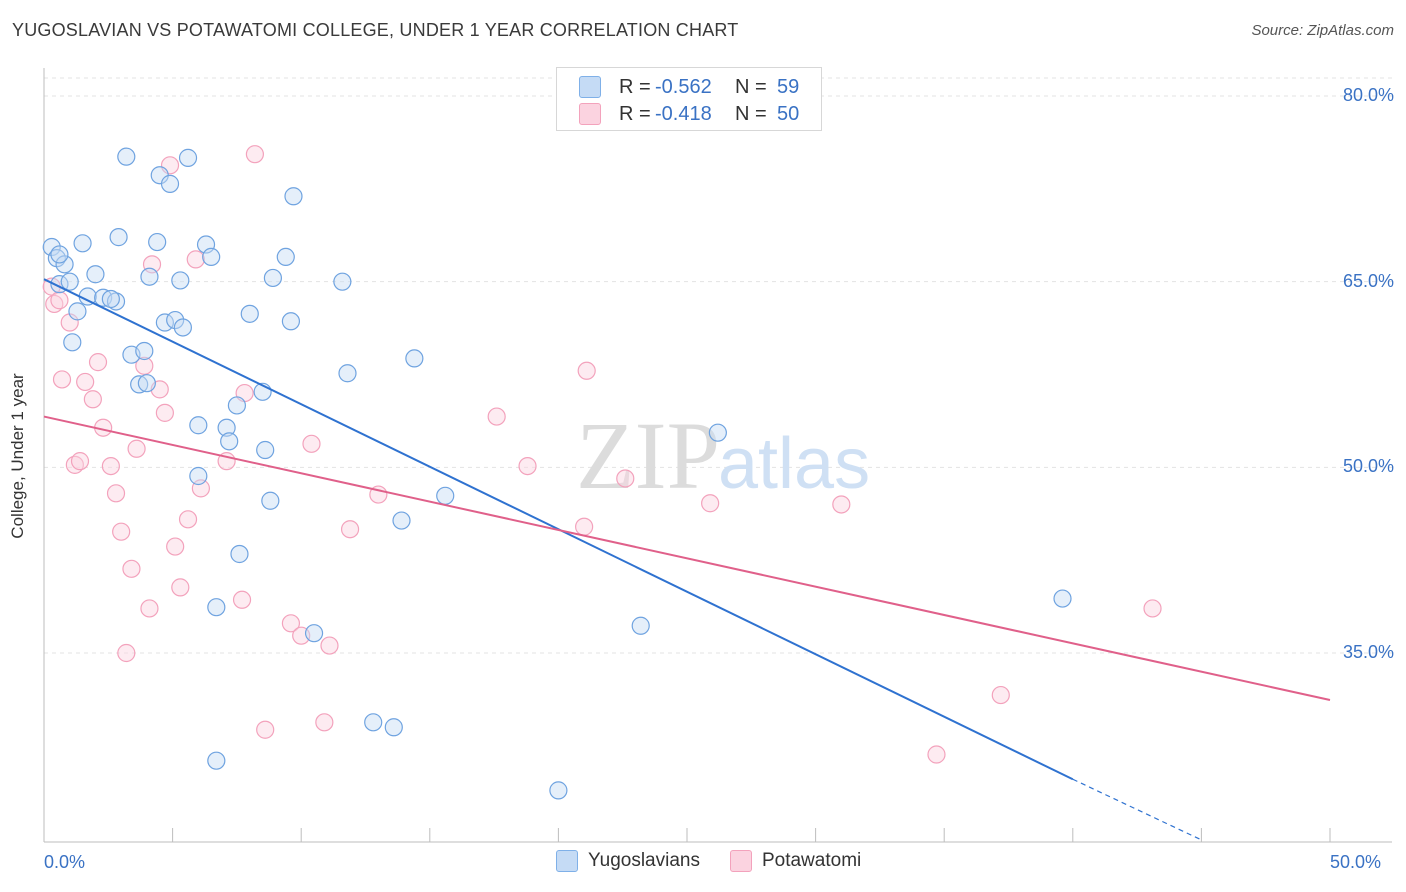 This screenshot has width=1406, height=892. I want to click on legend-row-yugoslavians: R = -0.562 N = 59, so click(689, 87).